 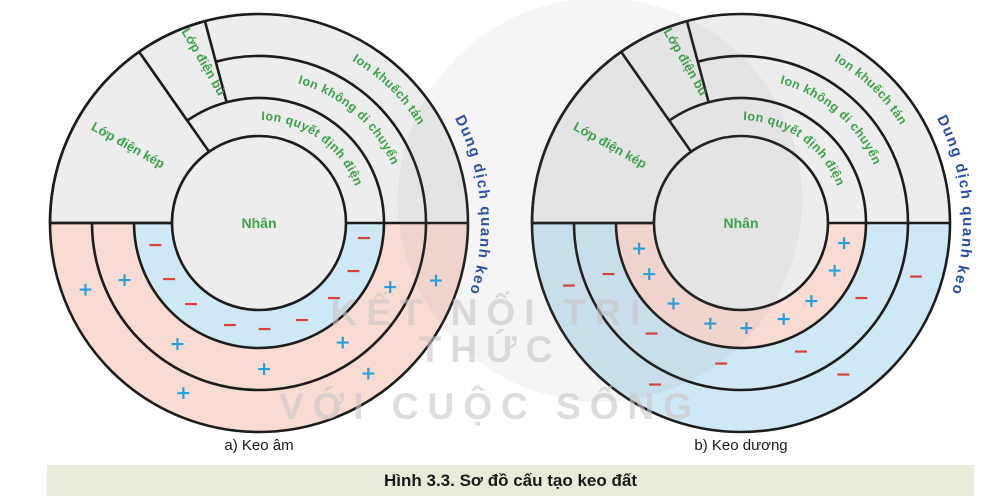 I want to click on figure-caption-text: Hình 3.3. Sơ đồ cấu tạo keo đất, so click(x=510, y=480).